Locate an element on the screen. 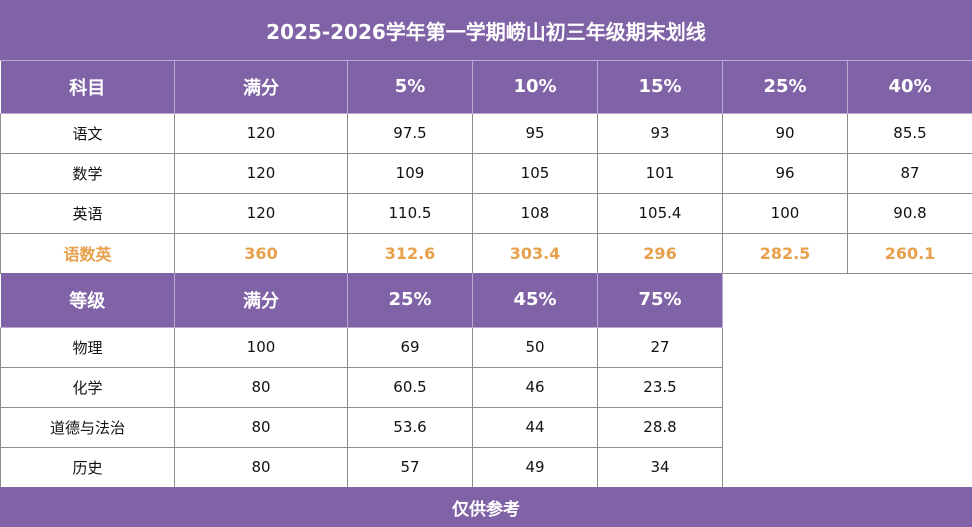 The image size is (972, 527). table-cell: 道德与法治 is located at coordinates (87, 427).